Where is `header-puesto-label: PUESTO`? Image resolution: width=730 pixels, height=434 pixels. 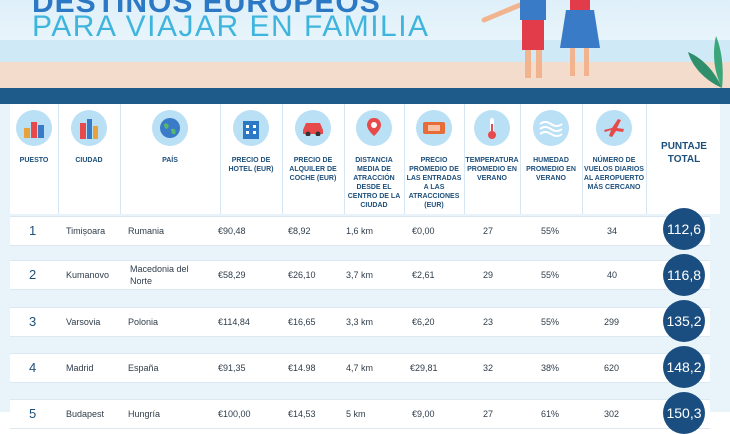 header-puesto-label: PUESTO is located at coordinates (34, 160).